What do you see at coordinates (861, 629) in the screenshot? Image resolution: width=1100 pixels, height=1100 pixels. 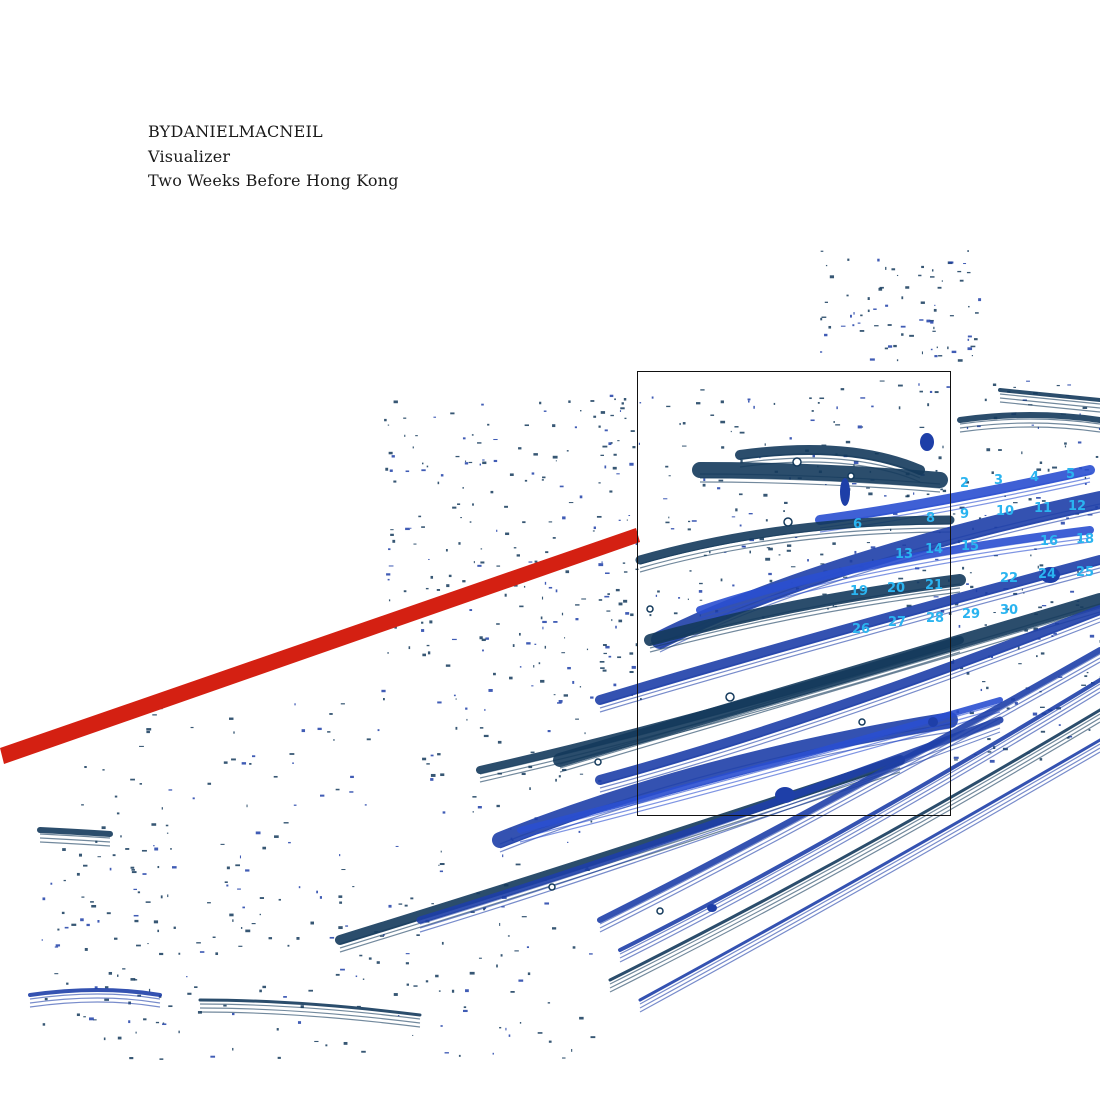 I see `calendar-number: 26` at bounding box center [861, 629].